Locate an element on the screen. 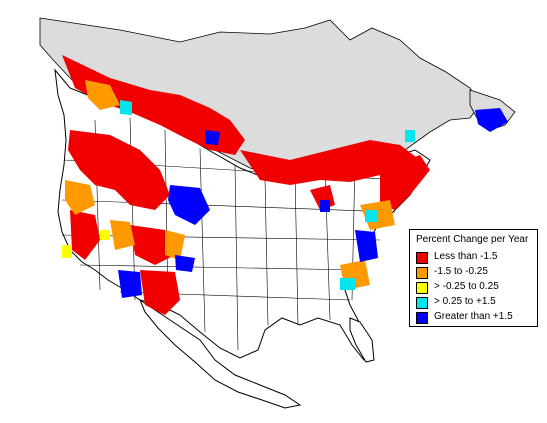 The height and width of the screenshot is (423, 547). legend-title: Percent Change per Year is located at coordinates (472, 239).